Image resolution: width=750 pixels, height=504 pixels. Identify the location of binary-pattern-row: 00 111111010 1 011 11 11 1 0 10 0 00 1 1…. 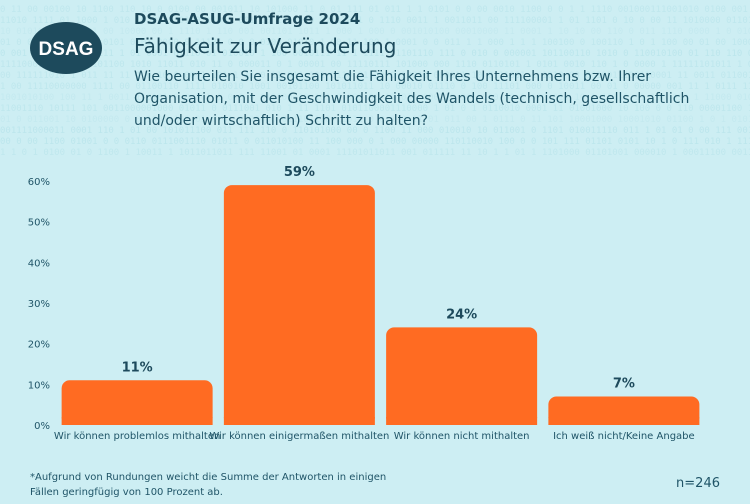
(375, 76).